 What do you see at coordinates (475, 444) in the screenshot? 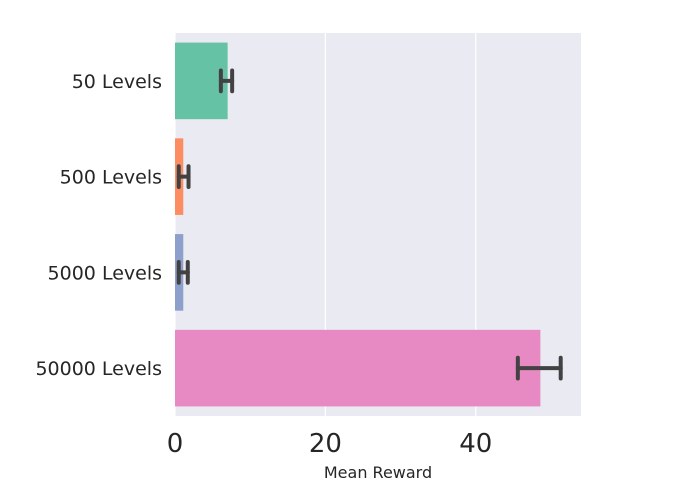
I see `x-tick-label-40: 40` at bounding box center [475, 444].